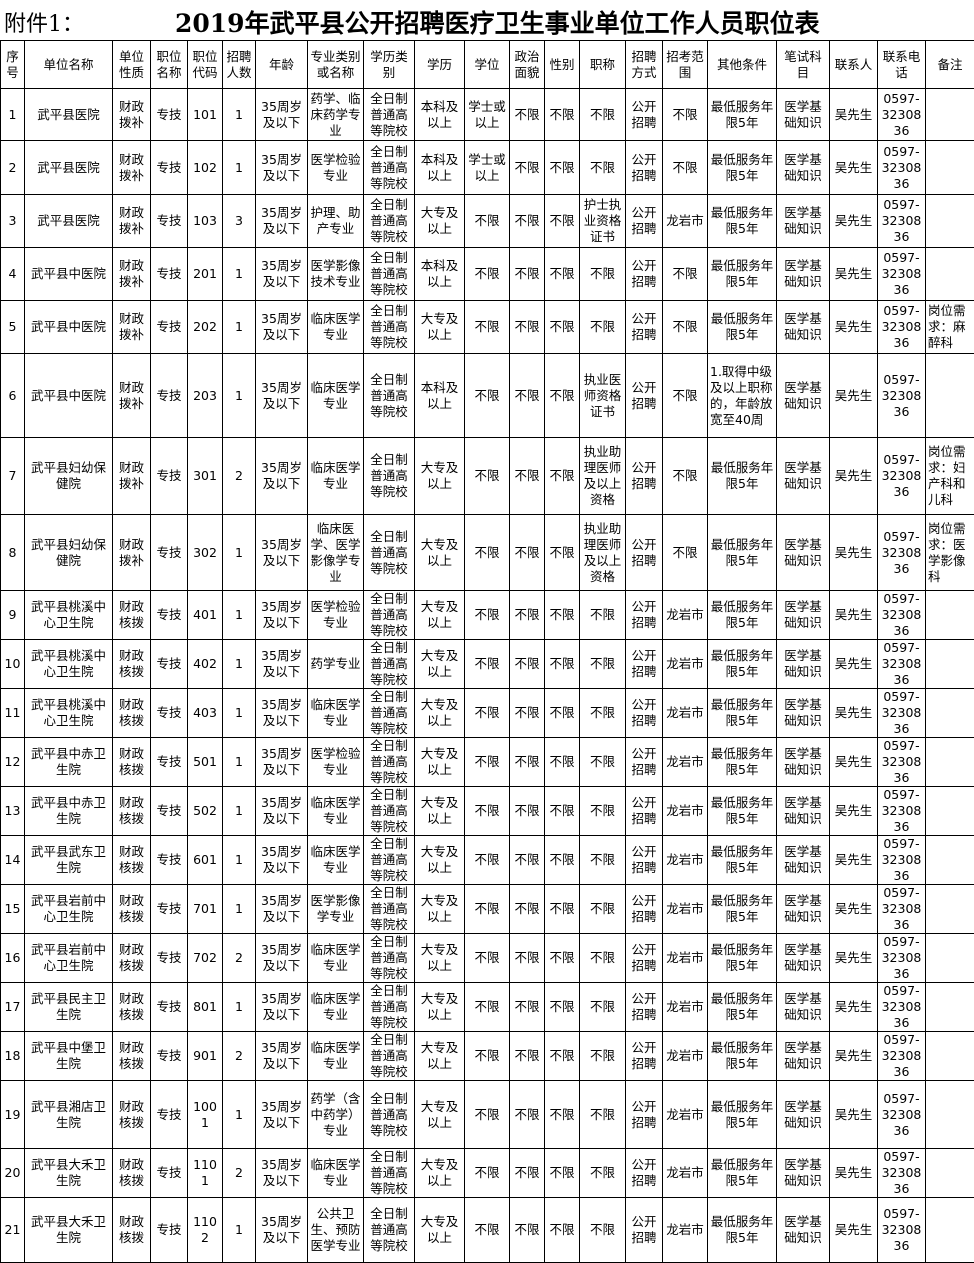 The width and height of the screenshot is (974, 1263). Describe the element at coordinates (13, 1056) in the screenshot. I see `cell-index: 18` at that location.